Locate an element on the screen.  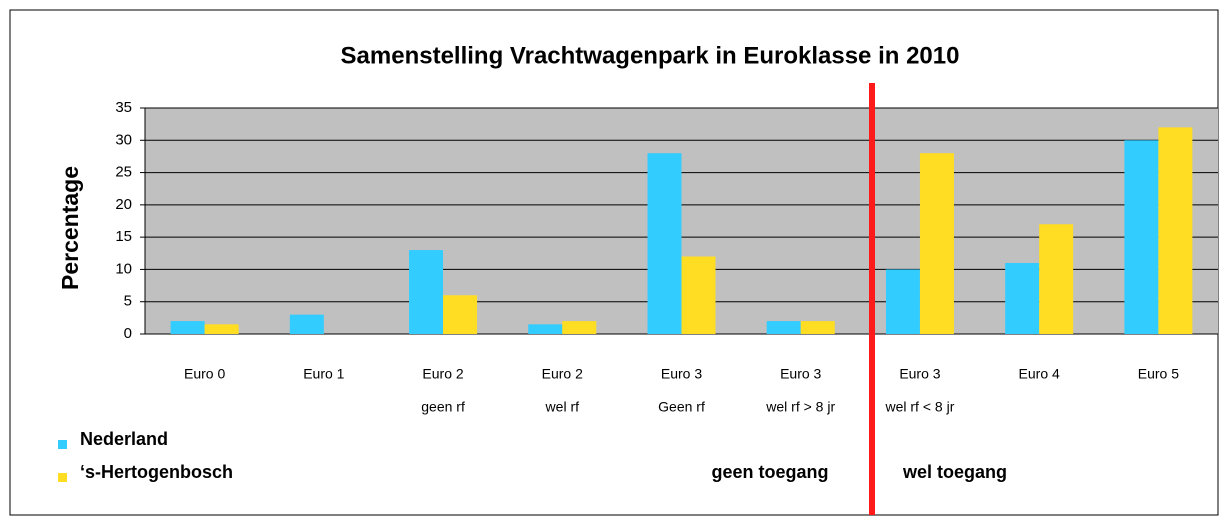
y-tick-label: 30 is located at coordinates (123, 139).